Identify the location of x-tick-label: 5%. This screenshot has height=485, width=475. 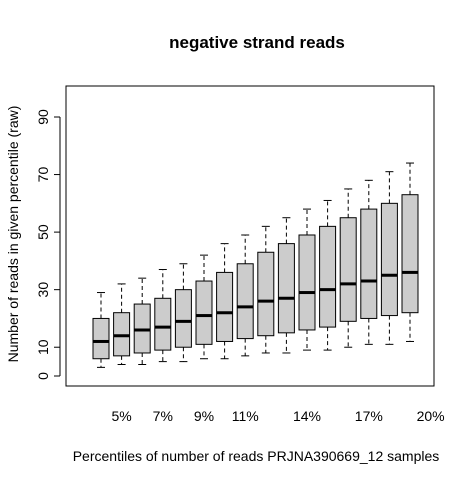
(121, 416).